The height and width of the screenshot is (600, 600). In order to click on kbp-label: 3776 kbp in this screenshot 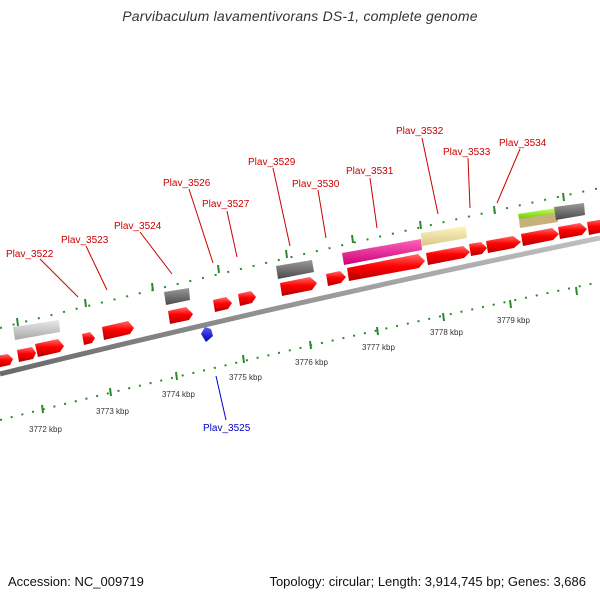, I will do `click(311, 362)`.